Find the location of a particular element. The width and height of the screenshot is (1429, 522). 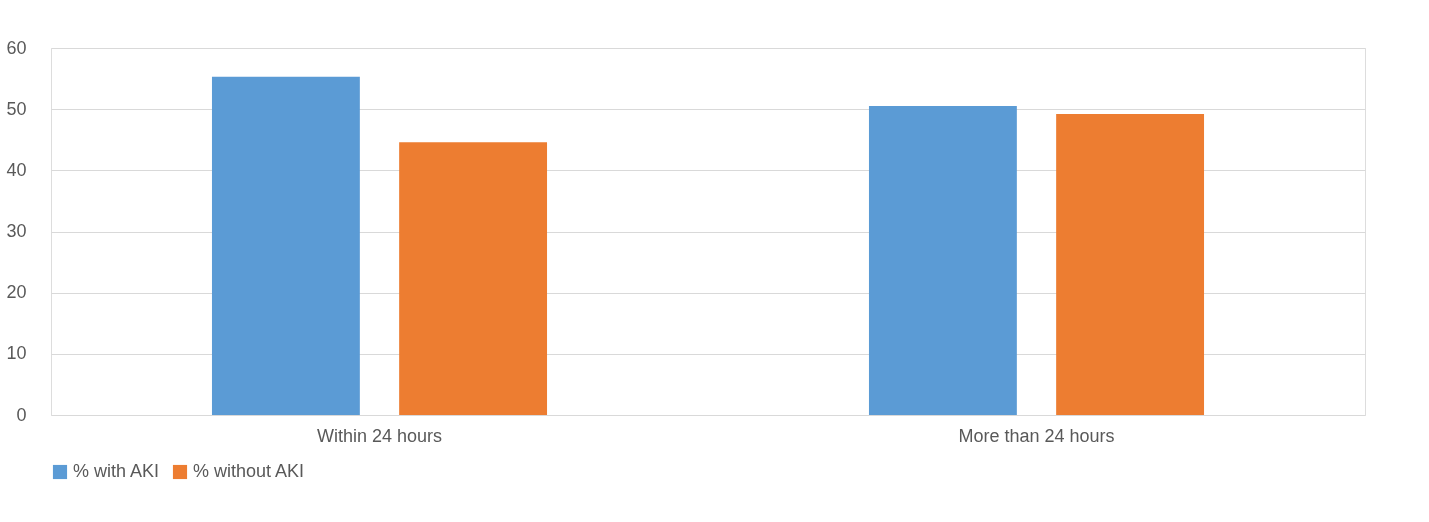

legend-label: % with AKI is located at coordinates (116, 471).